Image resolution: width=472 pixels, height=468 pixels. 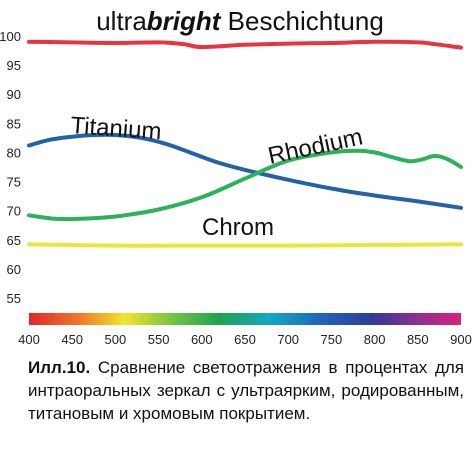 I want to click on series-line-ultrabright, so click(x=245, y=44).